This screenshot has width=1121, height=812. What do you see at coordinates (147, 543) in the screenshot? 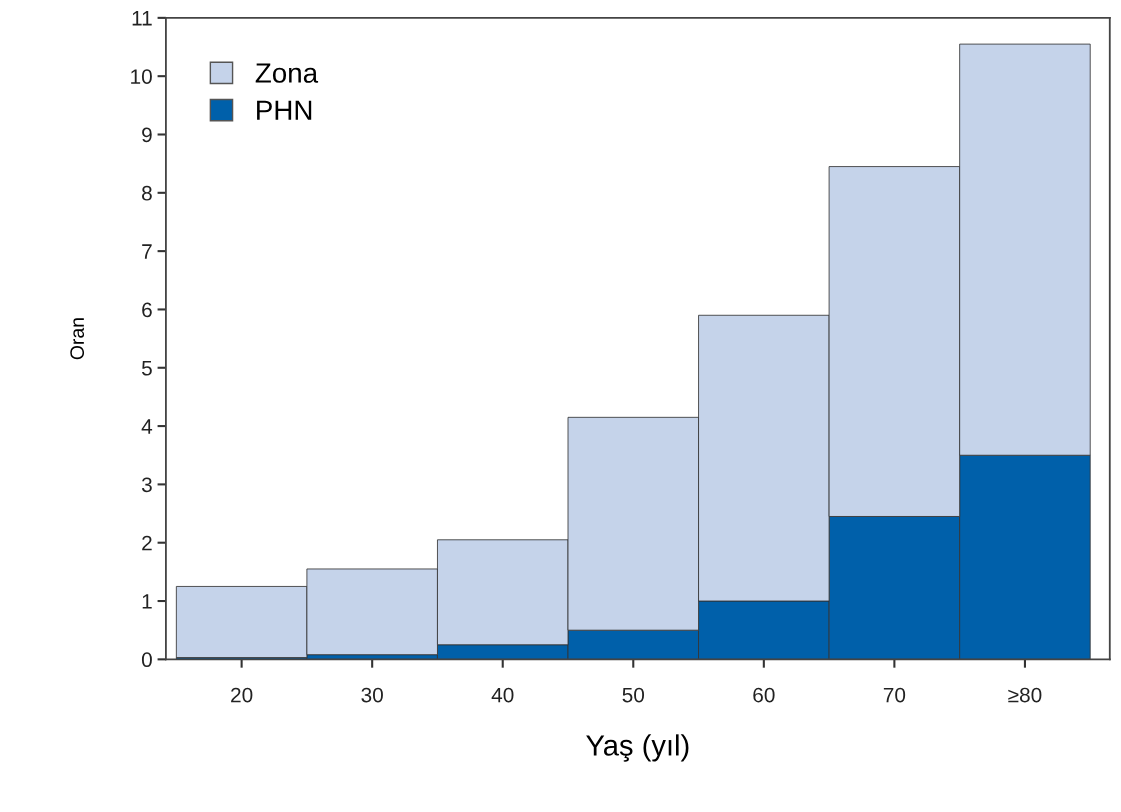
I see `y-tick-label: 2` at bounding box center [147, 543].